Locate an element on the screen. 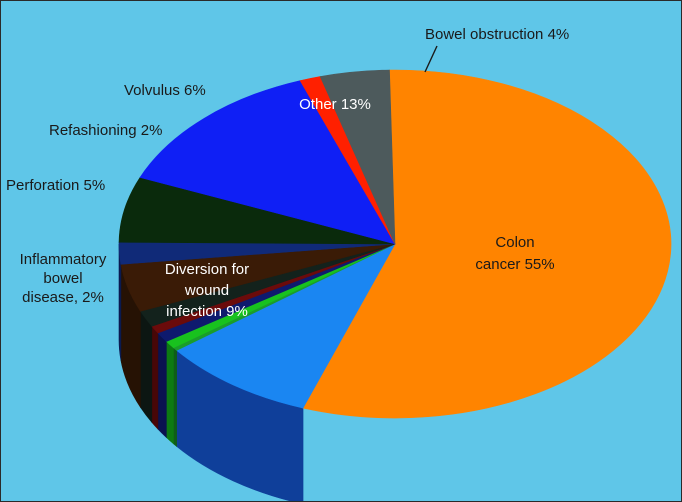 Image resolution: width=682 pixels, height=502 pixels. slice-label-inflammatory-bowel-disease-2: Inflammatory bowel disease, 2% is located at coordinates (63, 278).